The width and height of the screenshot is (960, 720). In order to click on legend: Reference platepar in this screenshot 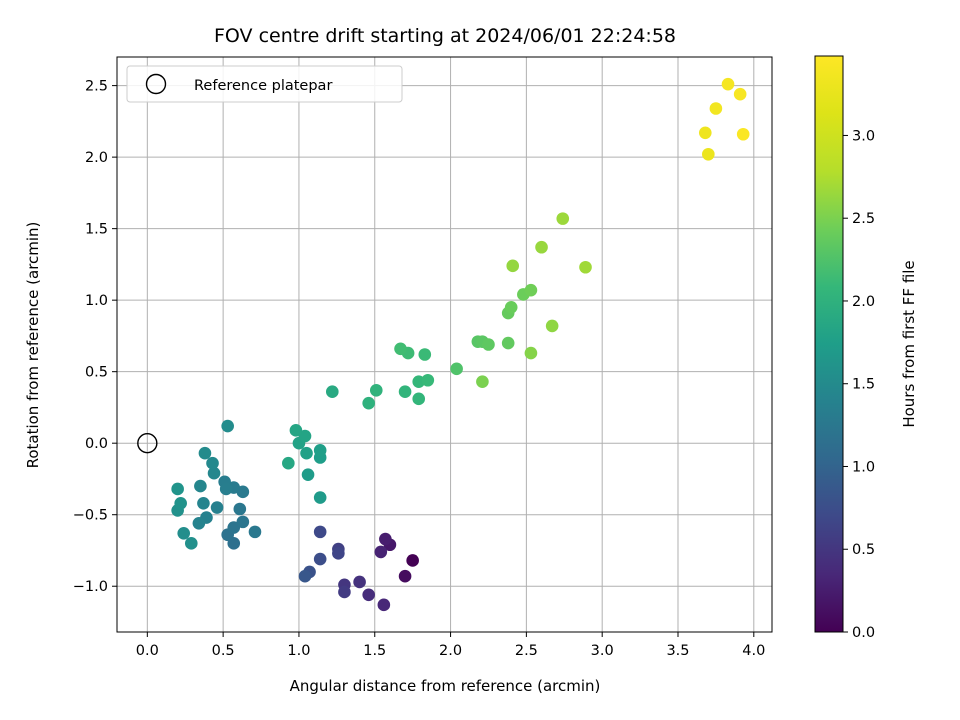, I will do `click(264, 84)`.